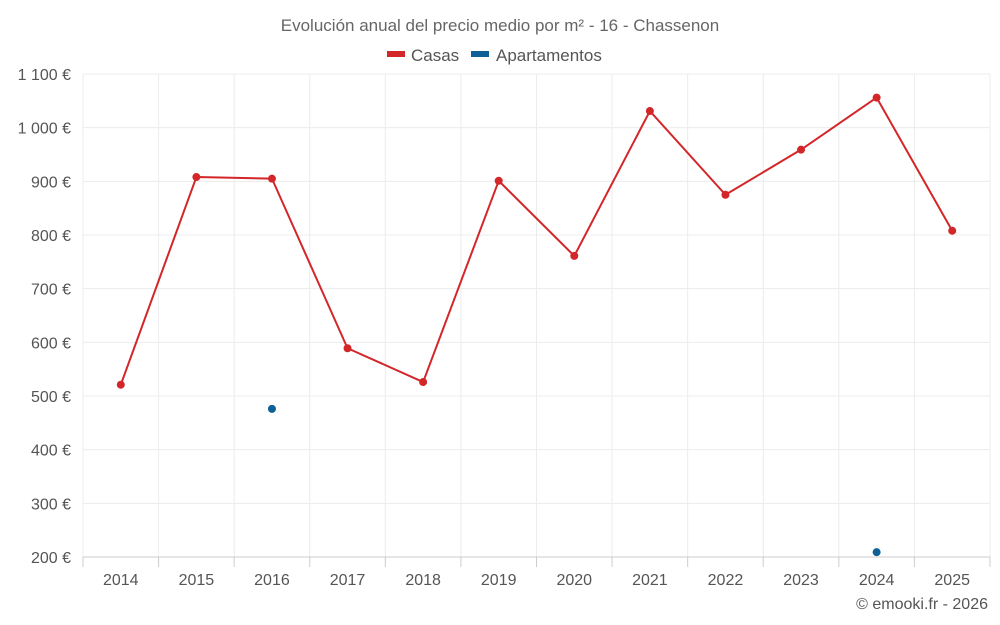 The height and width of the screenshot is (625, 1000). I want to click on data-point-casas-2021, so click(649, 111).